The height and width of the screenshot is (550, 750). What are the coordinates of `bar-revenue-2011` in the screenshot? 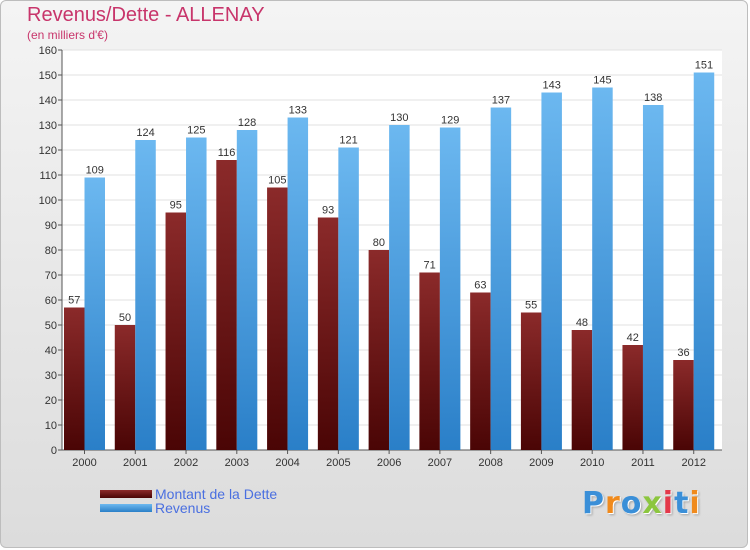 It's located at (653, 277).